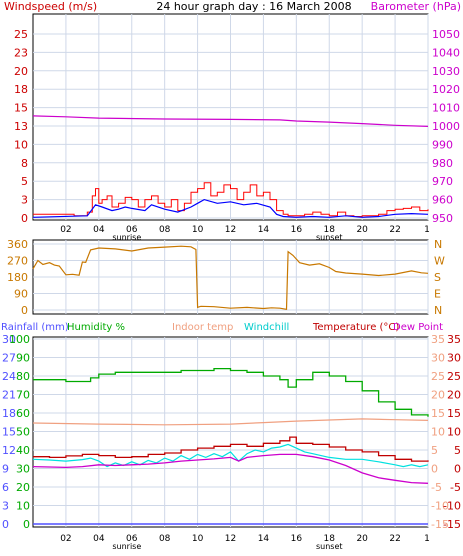 The width and height of the screenshot is (463, 556). I want to click on direction-axis-tick: 270, so click(17, 261).